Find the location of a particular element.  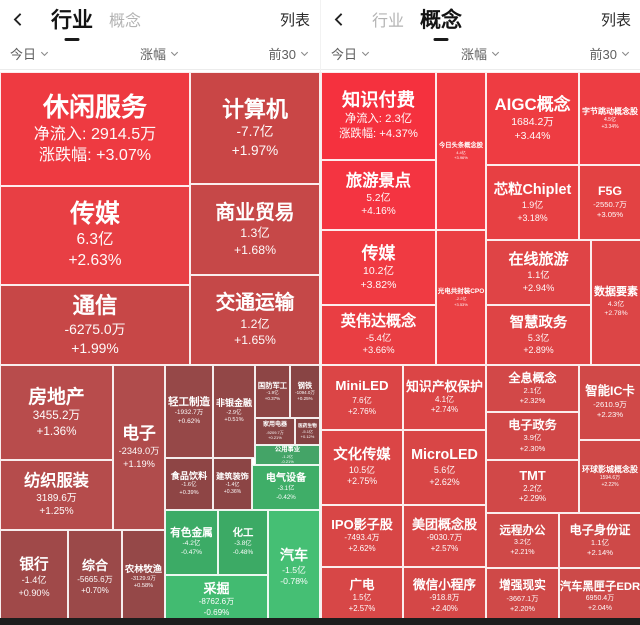

treemap-tile: 建筑装饰 -1.4亿 +0.36% is located at coordinates (232, 484).